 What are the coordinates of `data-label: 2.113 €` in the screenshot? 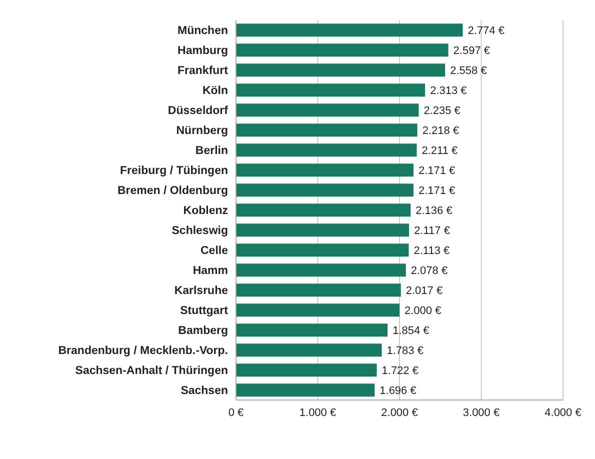 It's located at (432, 251).